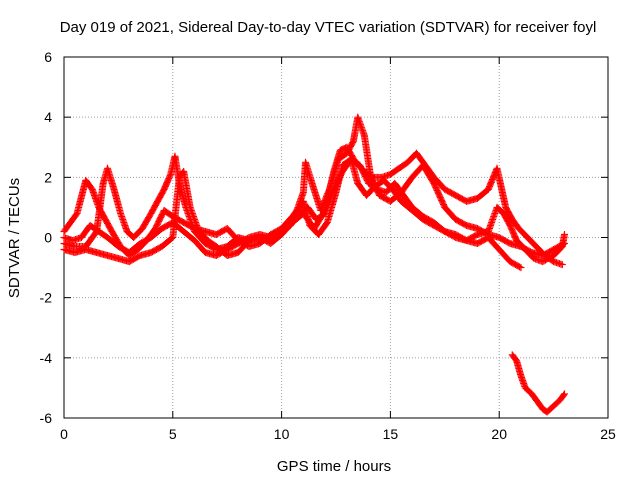  Describe the element at coordinates (391, 434) in the screenshot. I see `x-tick-label: 15` at that location.